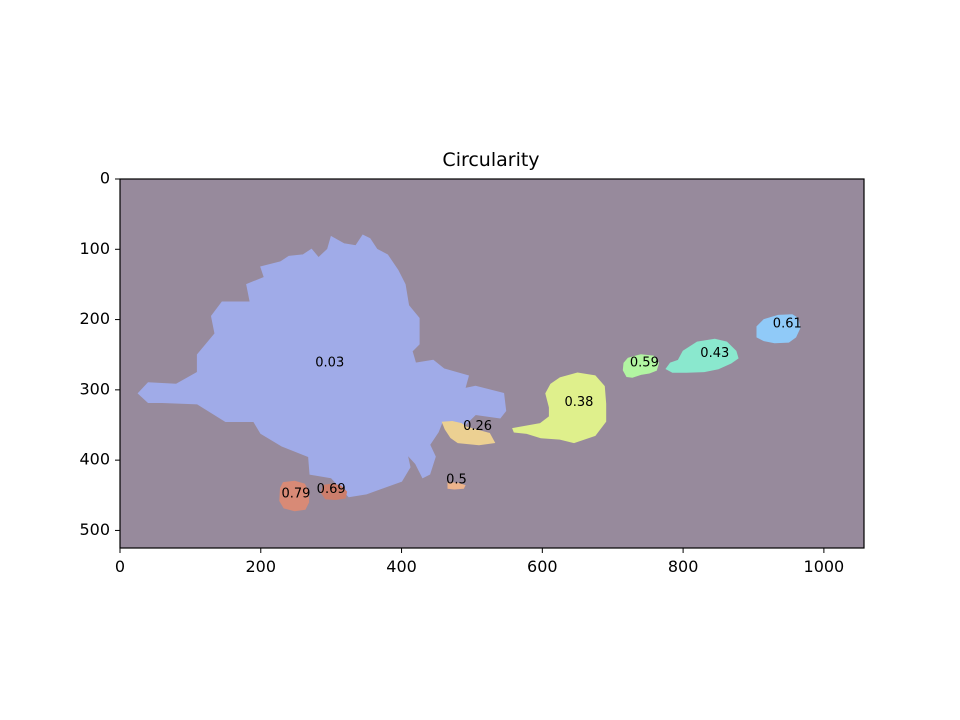  What do you see at coordinates (824, 566) in the screenshot?
I see `x-tick-label: 1000` at bounding box center [824, 566].